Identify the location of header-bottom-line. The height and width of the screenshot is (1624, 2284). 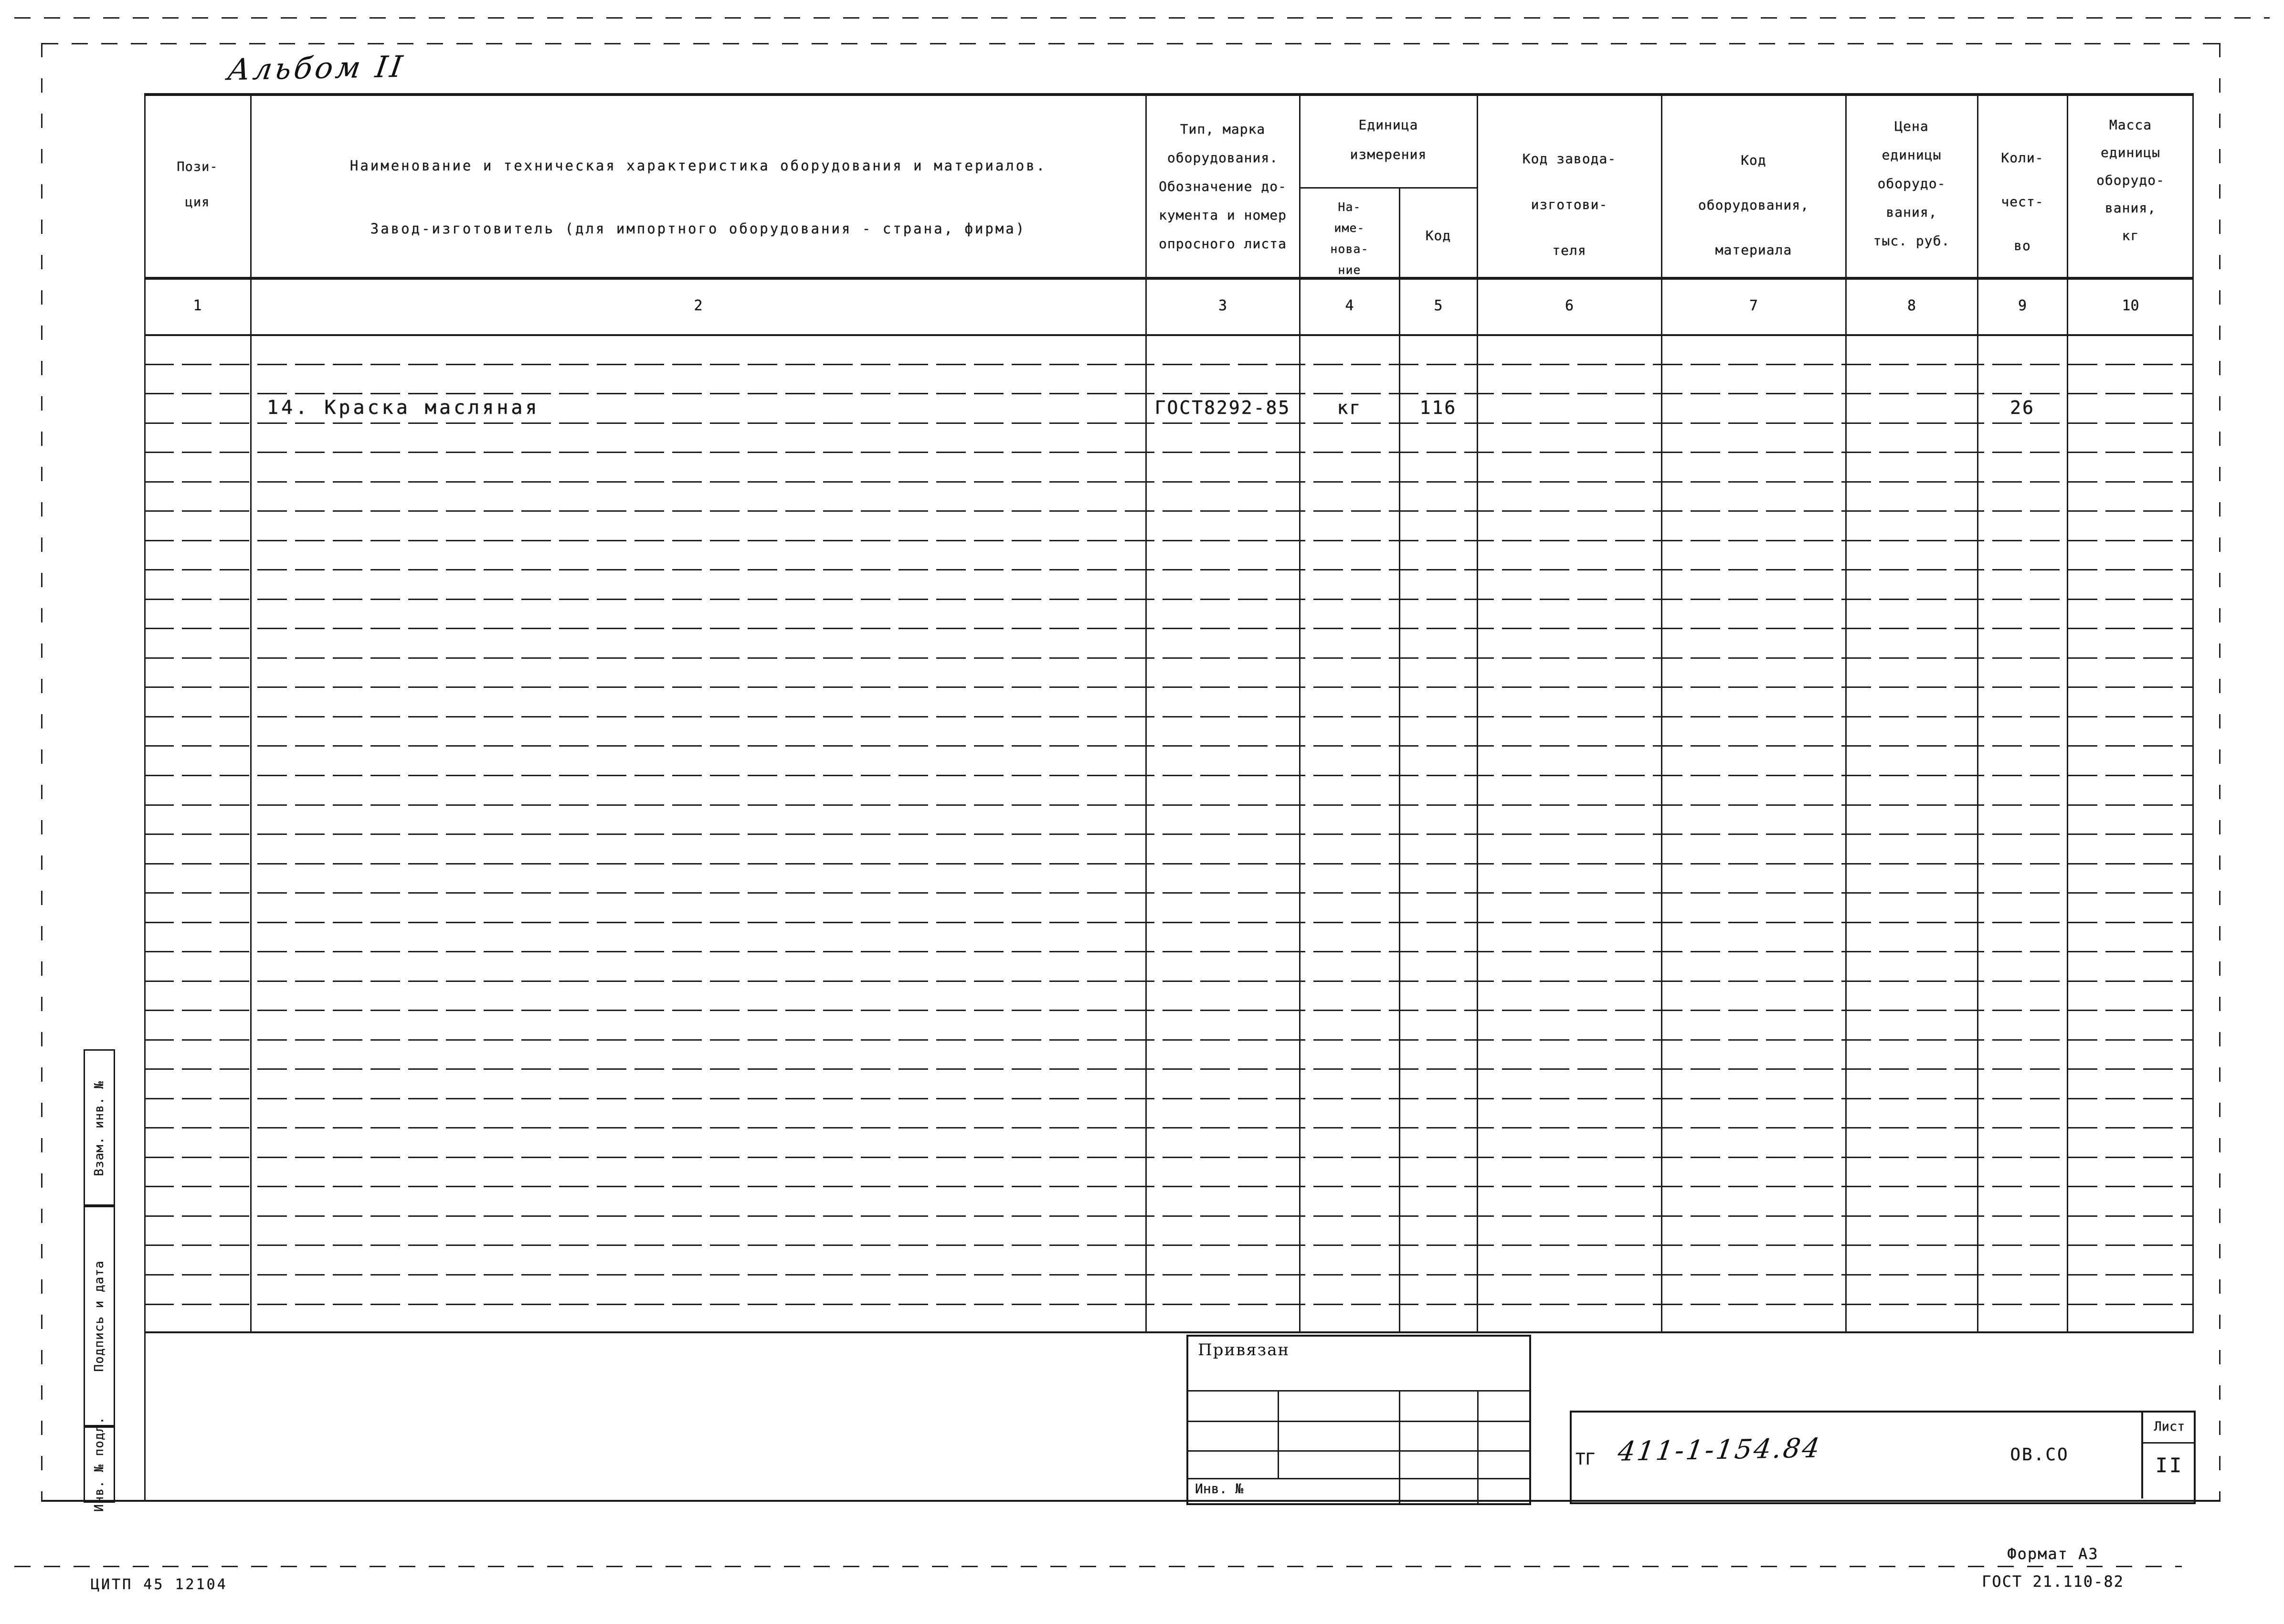
(1169, 278).